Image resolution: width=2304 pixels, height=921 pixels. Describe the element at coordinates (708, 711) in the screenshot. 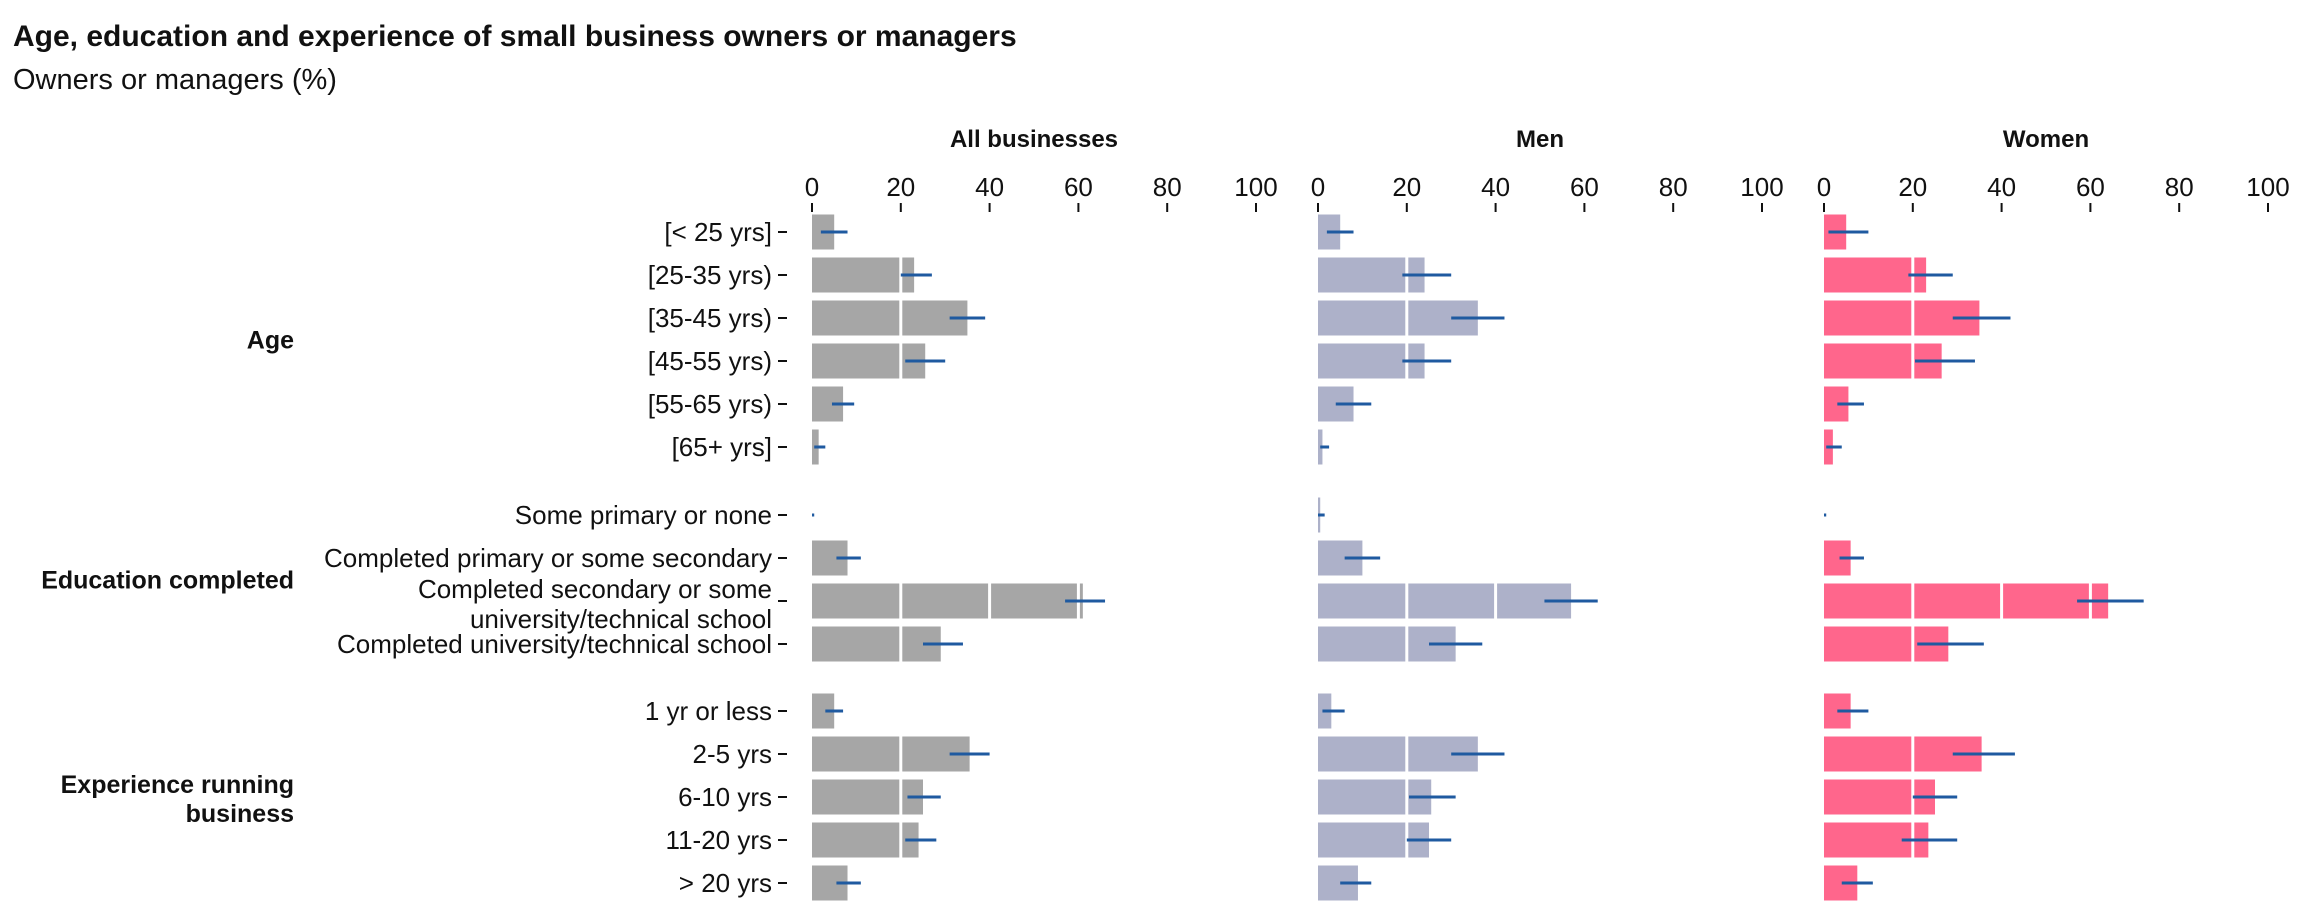

I see `category-label: 1 yr or less` at that location.